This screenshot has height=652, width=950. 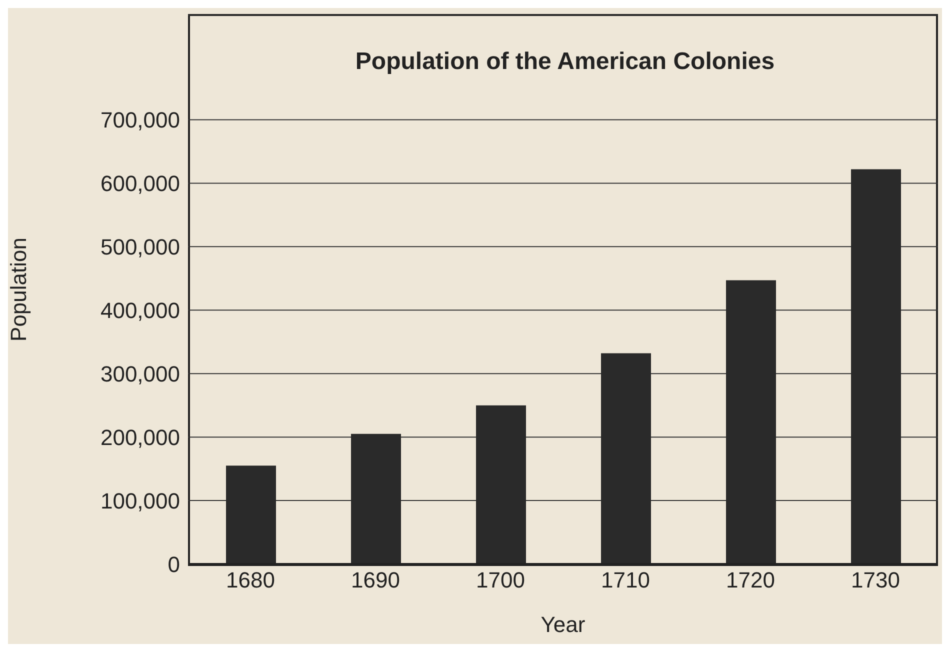 I want to click on x-tick-label: 1680, so click(x=250, y=580).